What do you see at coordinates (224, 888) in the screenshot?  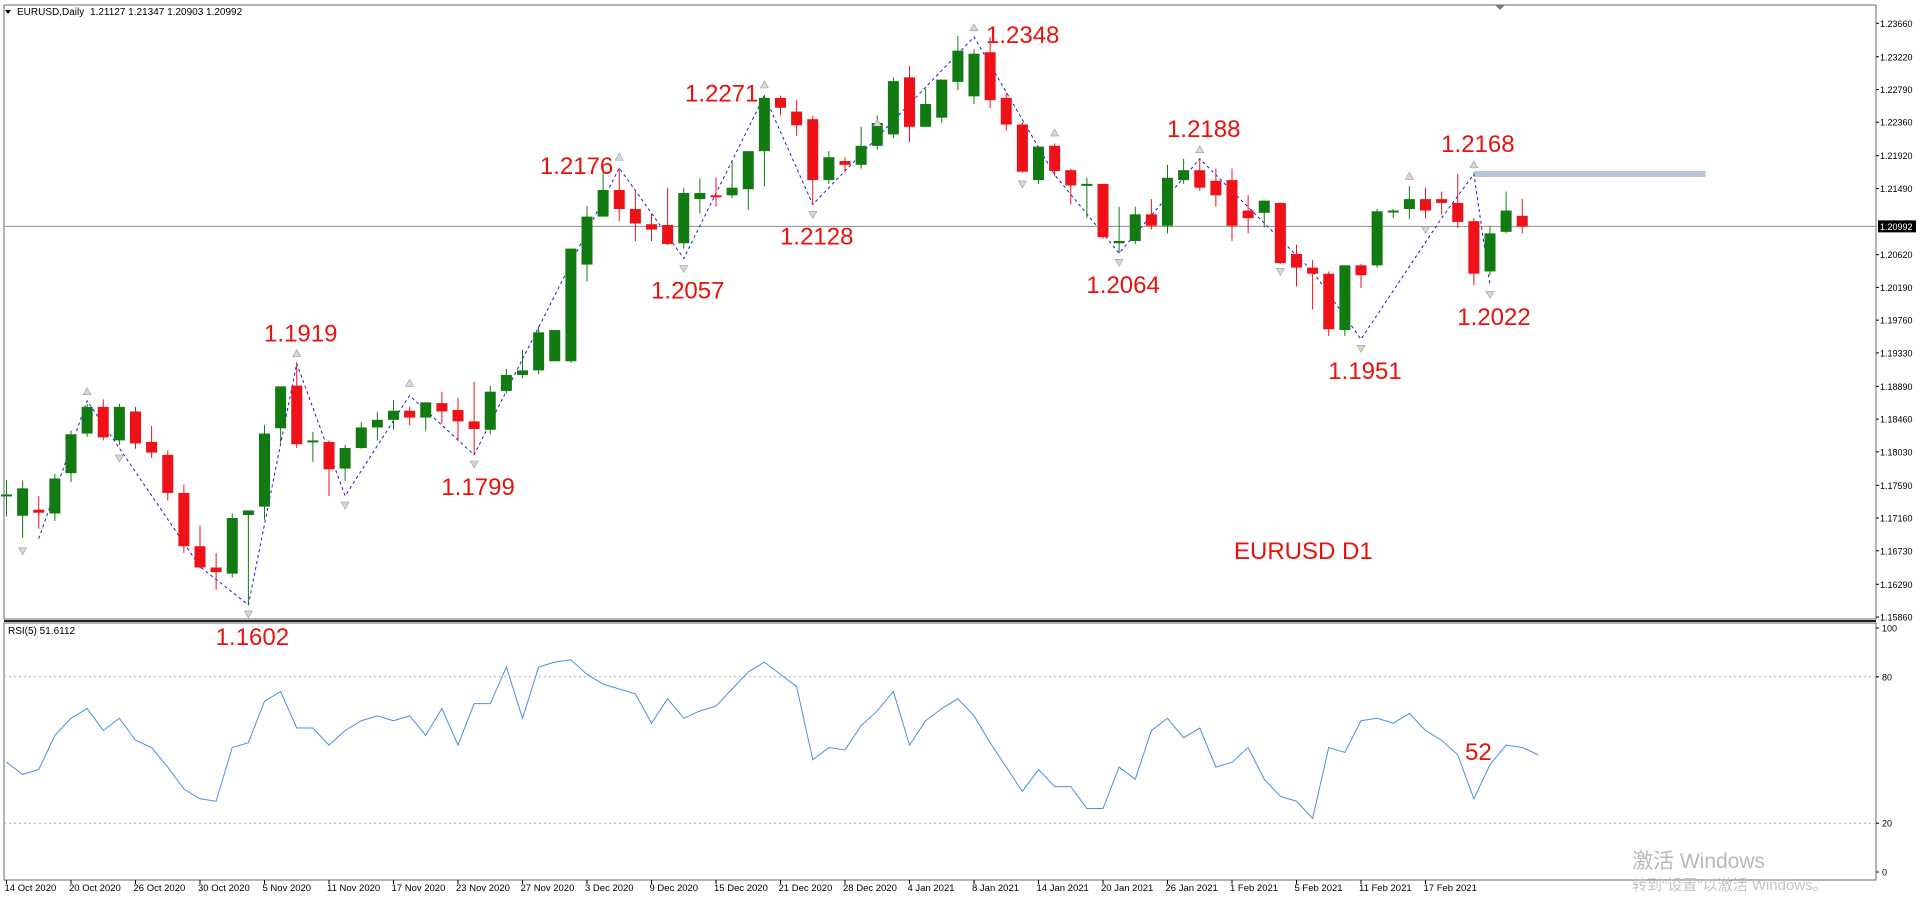 I see `time-tick-label: 30 Oct 2020` at bounding box center [224, 888].